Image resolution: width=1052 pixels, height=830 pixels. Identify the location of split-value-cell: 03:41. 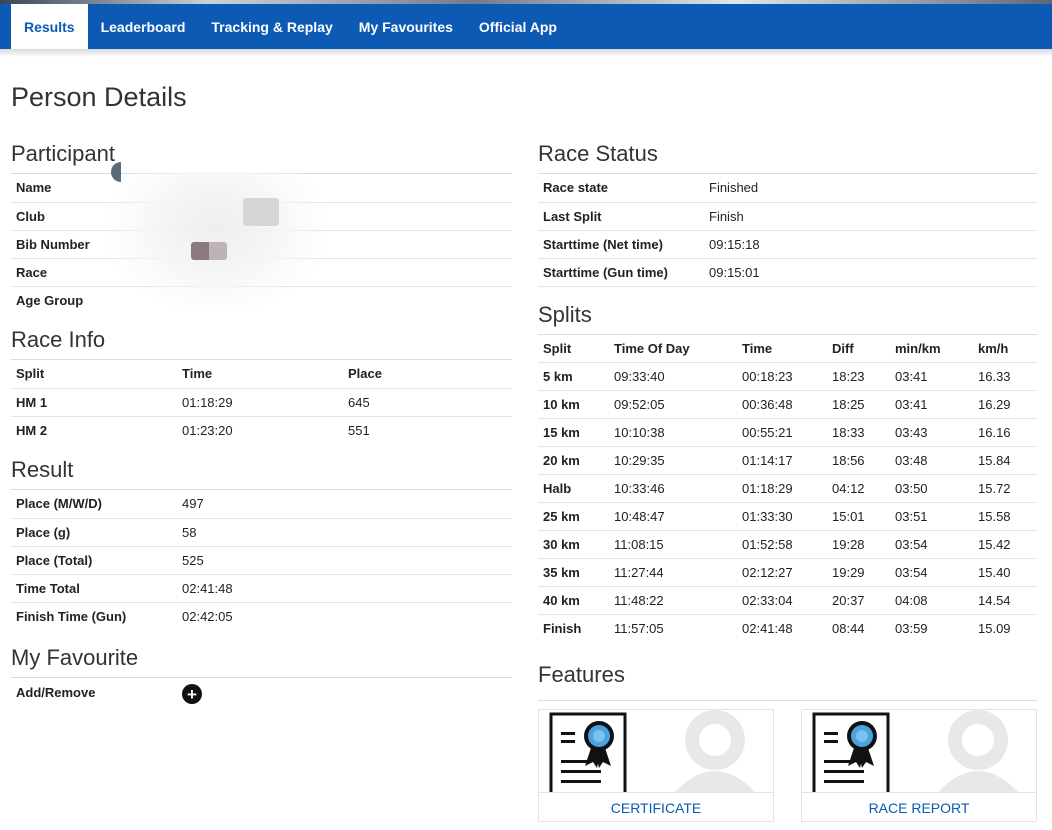
(931, 404).